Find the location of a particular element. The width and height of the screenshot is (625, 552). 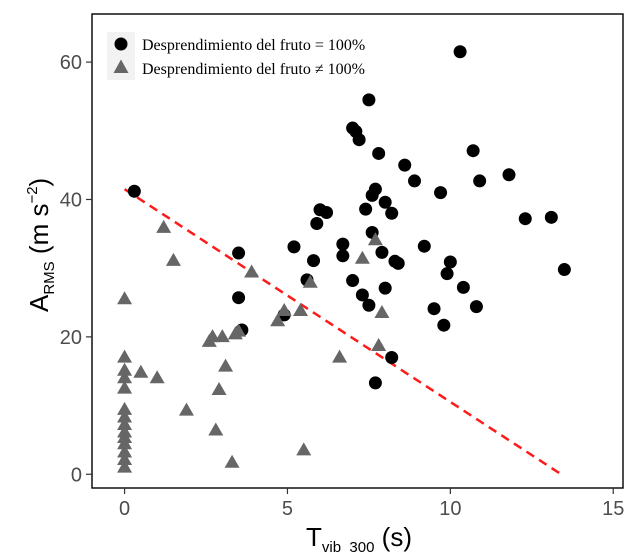

x-axis-title-subscript: vib_300 is located at coordinates (348, 545).